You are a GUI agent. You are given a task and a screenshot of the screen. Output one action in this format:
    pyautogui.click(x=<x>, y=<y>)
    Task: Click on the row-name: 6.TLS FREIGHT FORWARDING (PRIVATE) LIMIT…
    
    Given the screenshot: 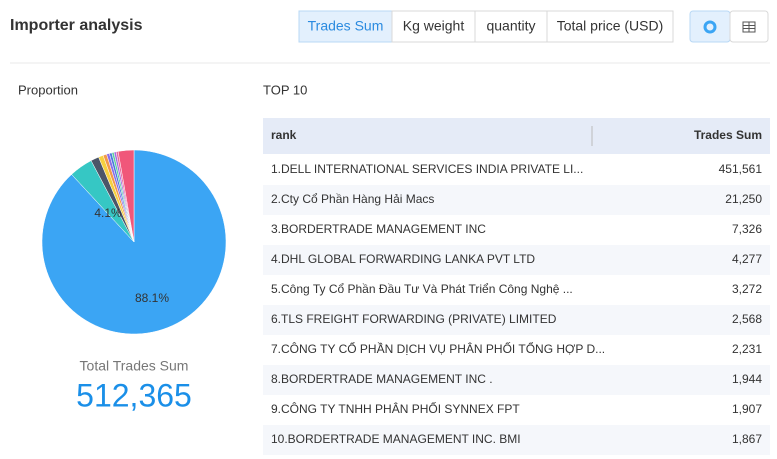 What is the action you would take?
    pyautogui.click(x=414, y=319)
    